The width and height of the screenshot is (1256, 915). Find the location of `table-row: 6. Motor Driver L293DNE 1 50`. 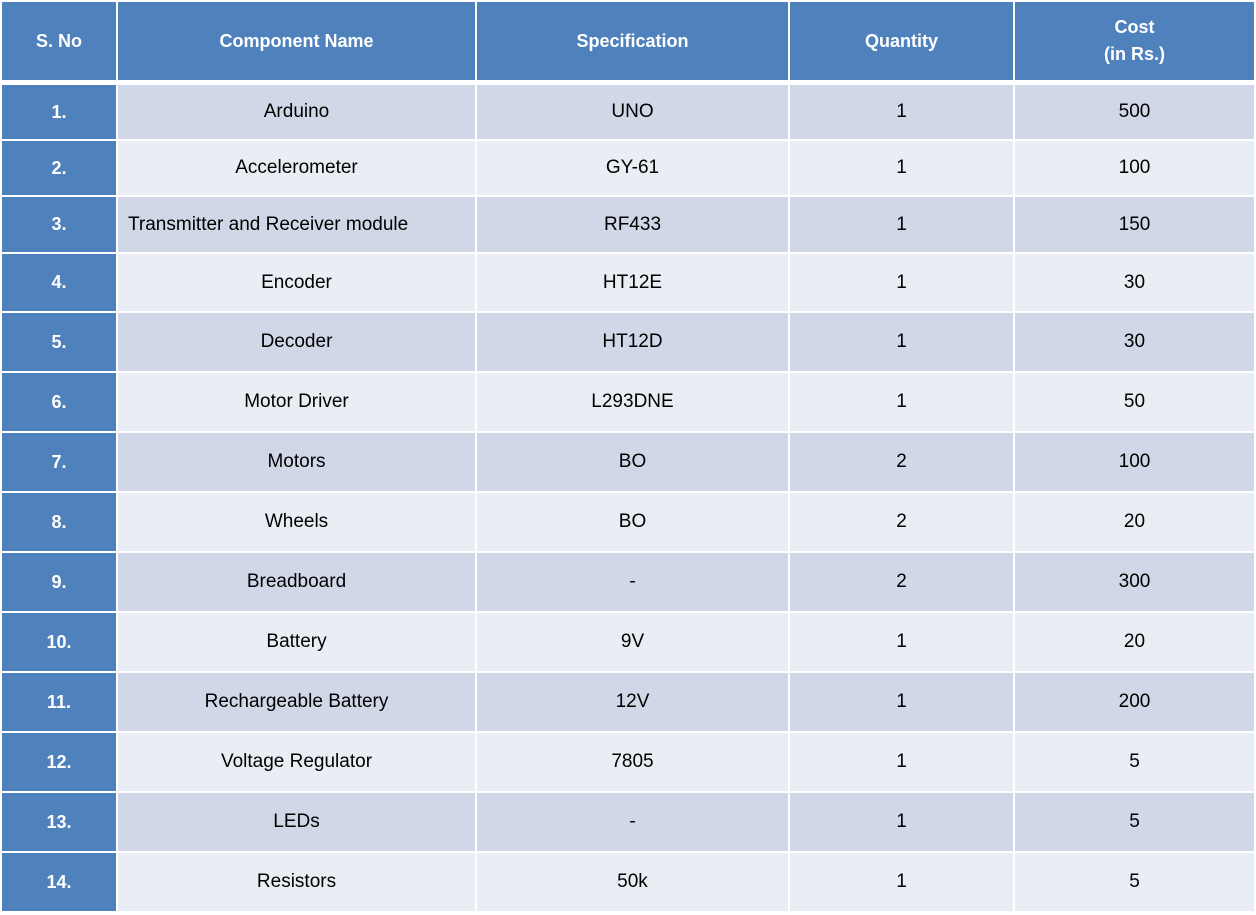

table-row: 6. Motor Driver L293DNE 1 50 is located at coordinates (628, 403).